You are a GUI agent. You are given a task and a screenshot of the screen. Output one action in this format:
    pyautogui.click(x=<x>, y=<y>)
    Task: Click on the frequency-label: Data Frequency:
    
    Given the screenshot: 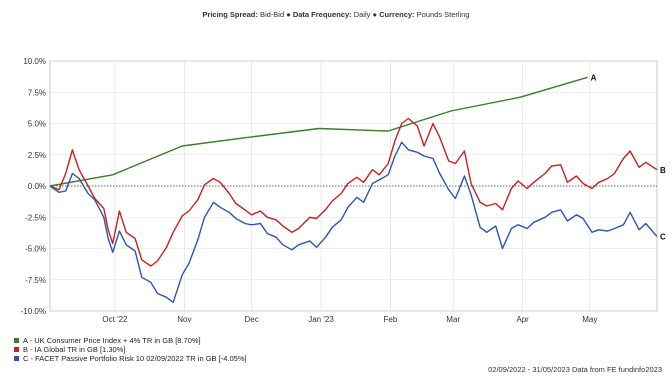 What is the action you would take?
    pyautogui.click(x=322, y=14)
    